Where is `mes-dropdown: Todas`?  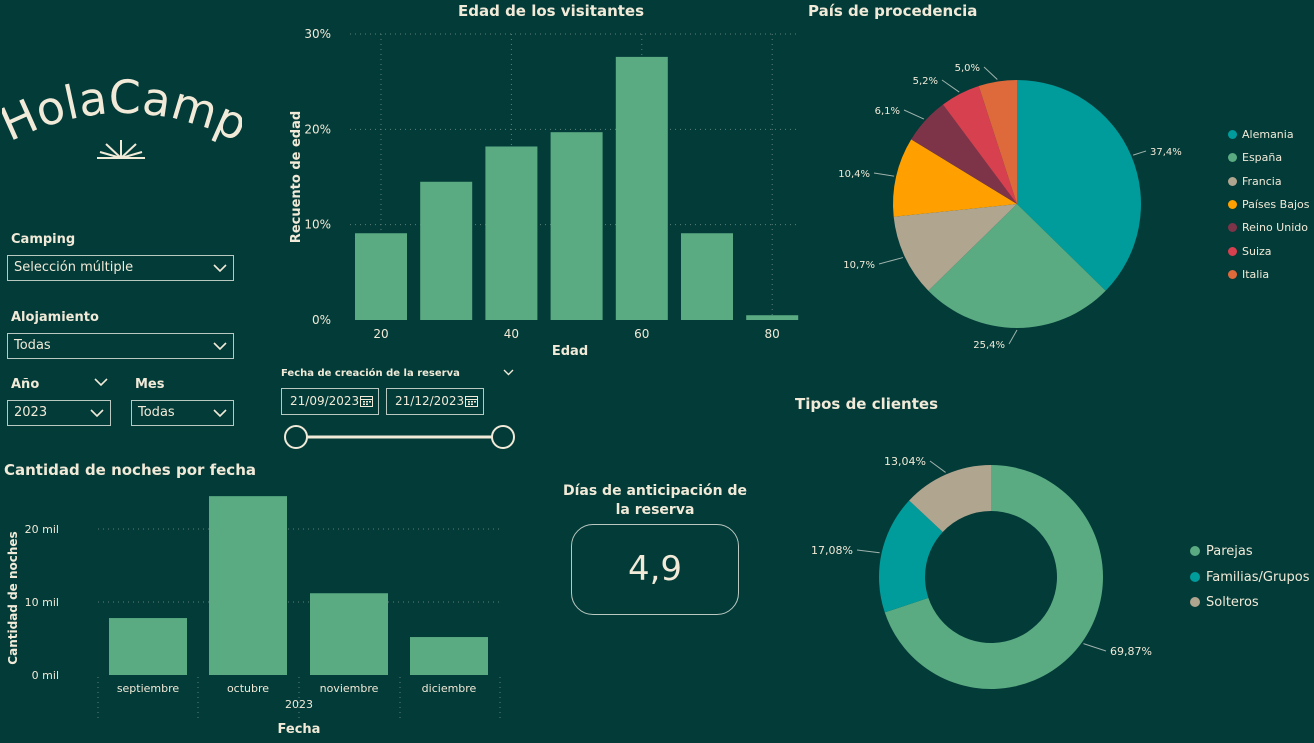 mes-dropdown: Todas is located at coordinates (182, 413).